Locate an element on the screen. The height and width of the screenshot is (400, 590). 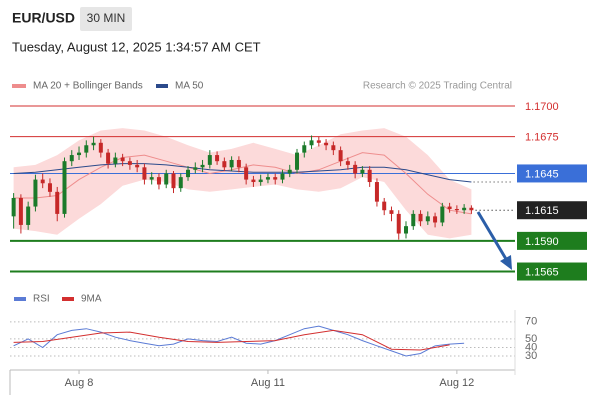
timeframe-button is located at coordinates (106, 19).